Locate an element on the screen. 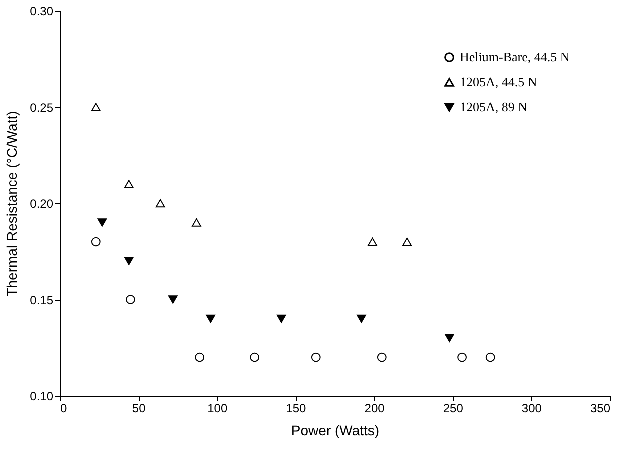 Image resolution: width=644 pixels, height=466 pixels. legend-label: 1205A, 44.5 N is located at coordinates (499, 82).